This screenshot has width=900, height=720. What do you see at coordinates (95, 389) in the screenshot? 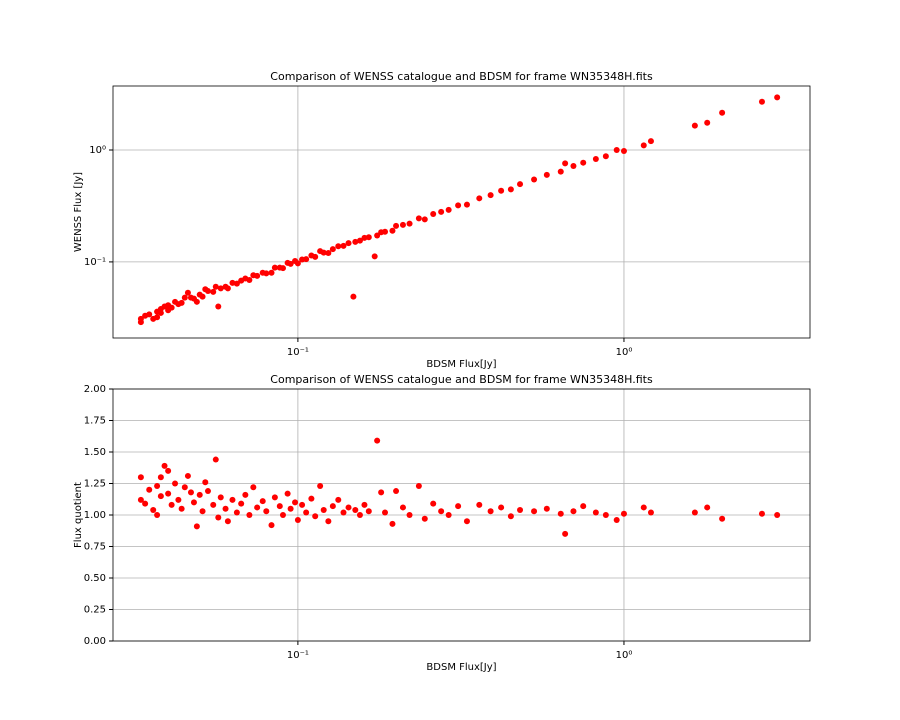
I see `y-tick-label: 2.00` at bounding box center [95, 389].